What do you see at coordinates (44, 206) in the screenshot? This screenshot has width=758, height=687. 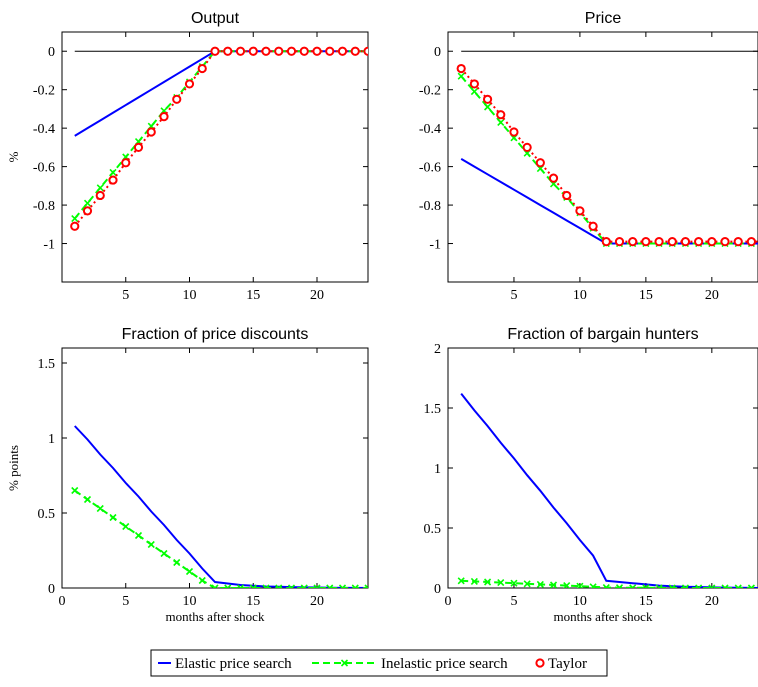 I see `y-tick-label: -0.8` at bounding box center [44, 206].